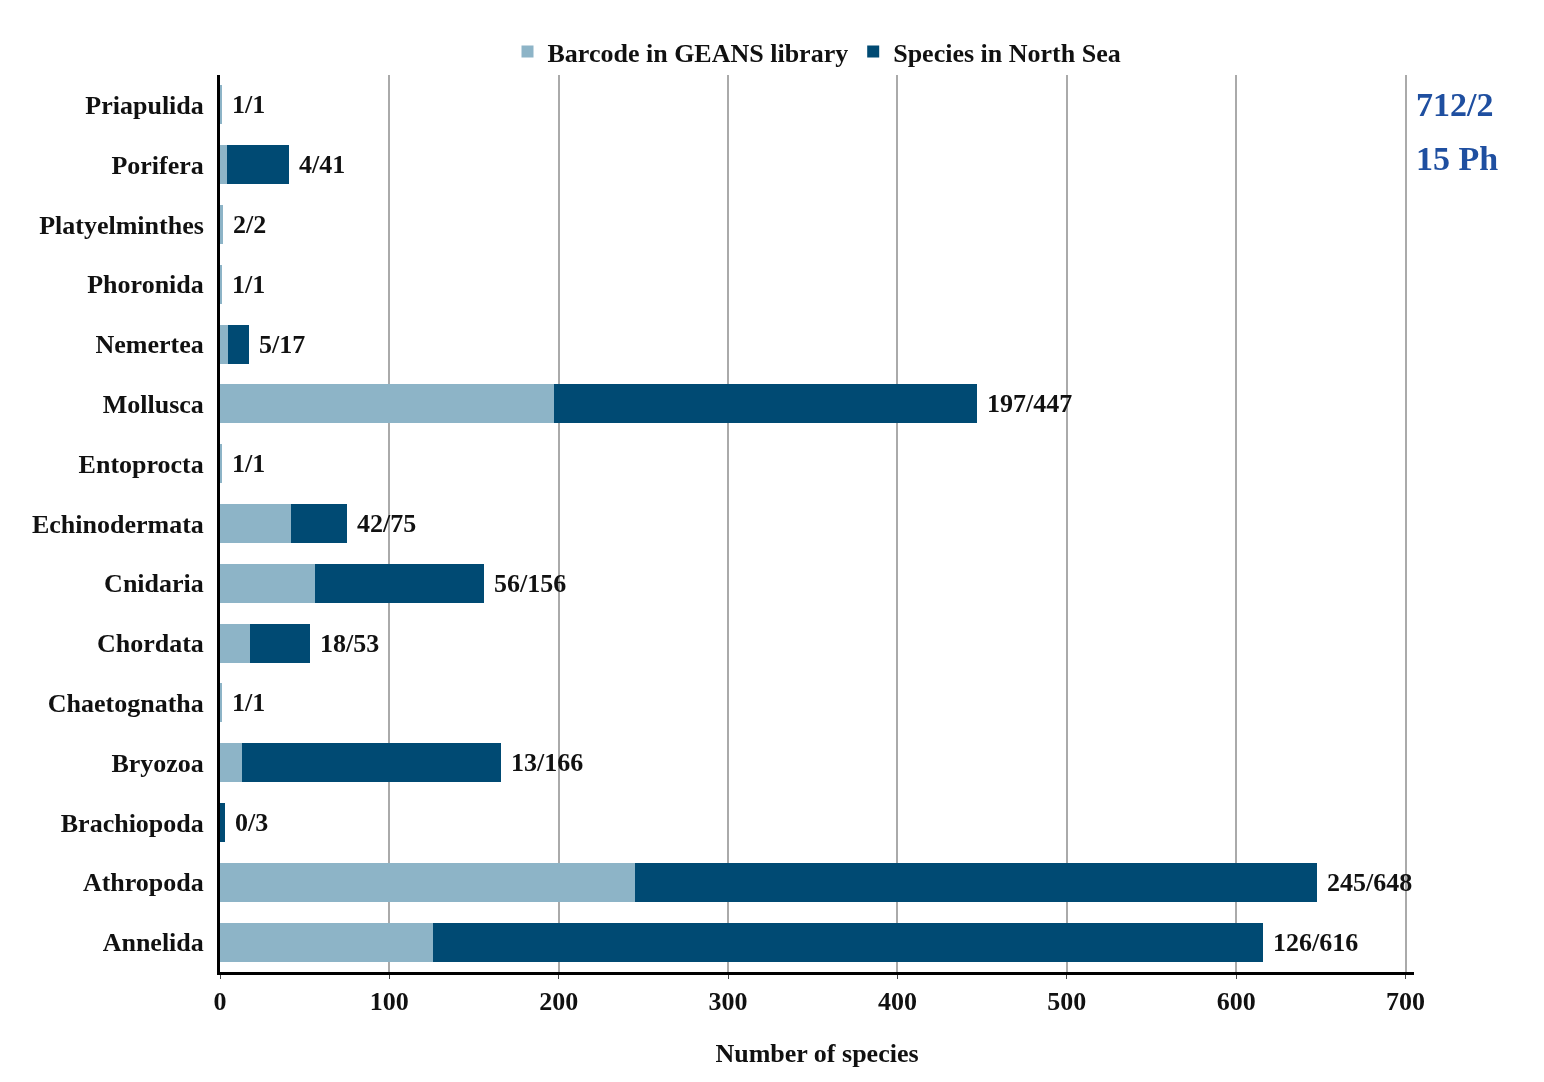 Image resolution: width=1544 pixels, height=1082 pixels. What do you see at coordinates (530, 583) in the screenshot?
I see `annotation: 56/156` at bounding box center [530, 583].